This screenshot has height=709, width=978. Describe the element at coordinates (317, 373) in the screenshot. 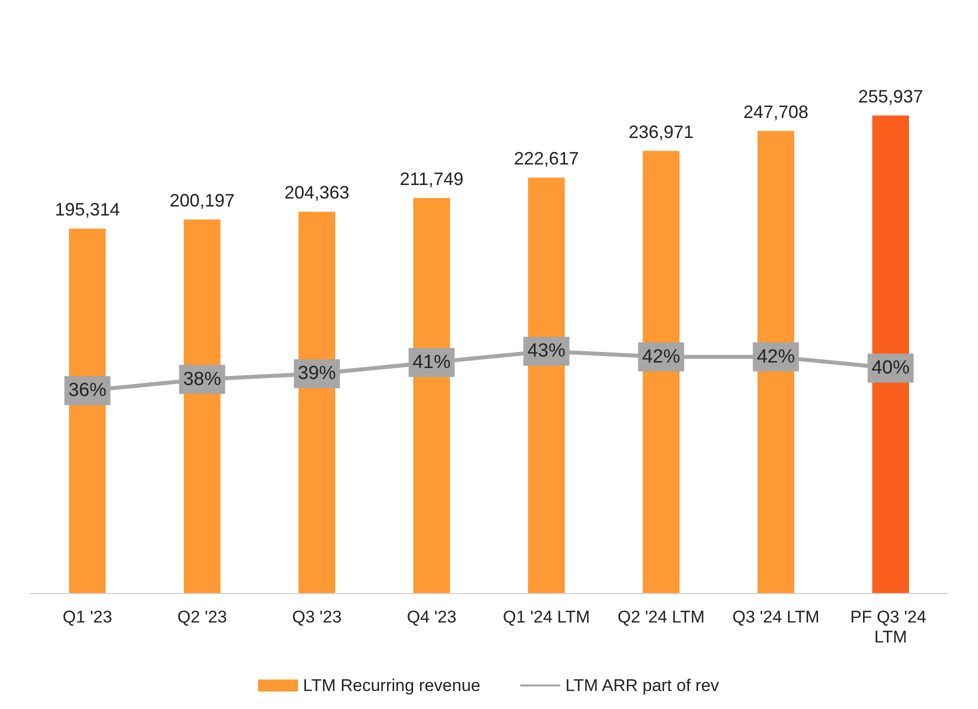

I see `data-label: 39%` at that location.